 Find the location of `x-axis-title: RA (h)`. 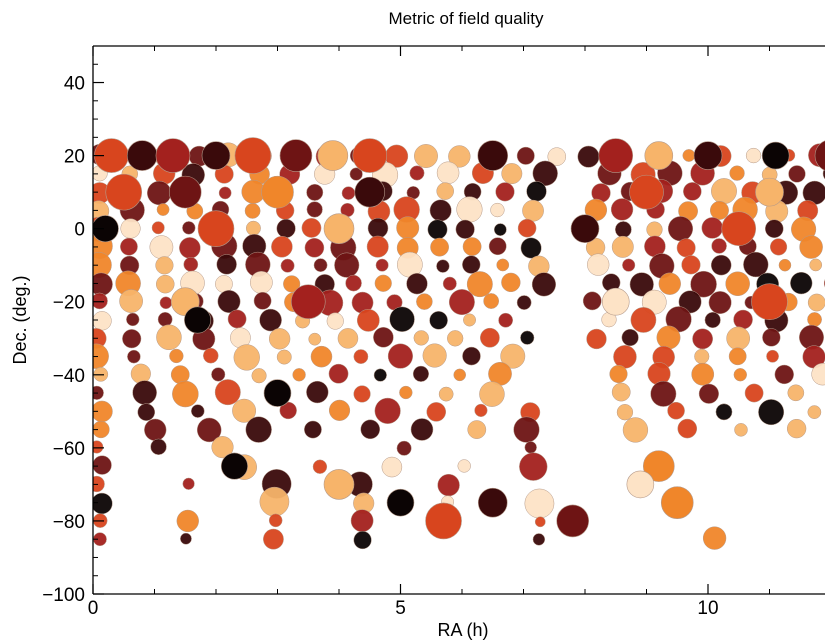

x-axis-title: RA (h) is located at coordinates (462, 630).